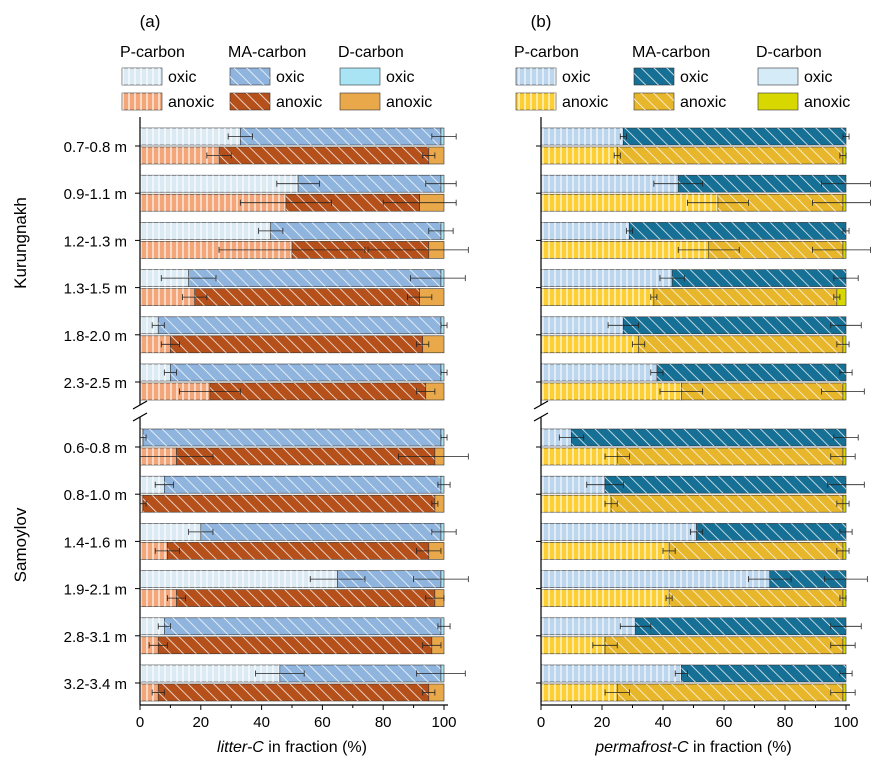 The image size is (873, 772). What do you see at coordinates (322, 722) in the screenshot?
I see `x-tick-label: 60` at bounding box center [322, 722].